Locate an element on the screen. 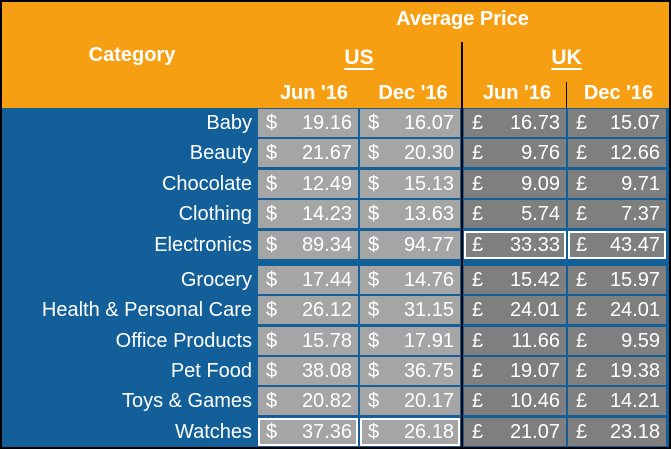 This screenshot has width=671, height=449. price-cell-us-dec: $17.91 is located at coordinates (410, 341).